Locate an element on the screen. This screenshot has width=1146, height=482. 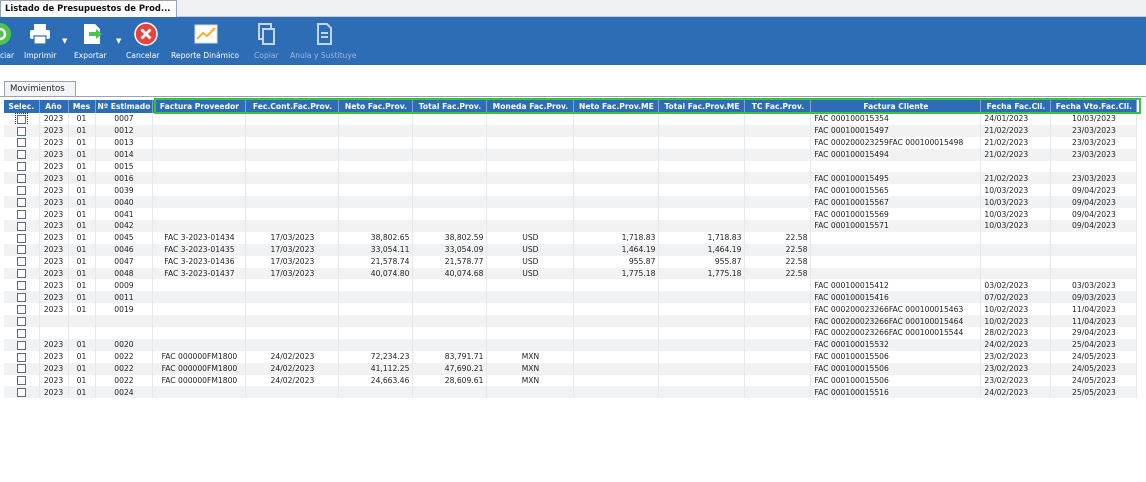
column-header-supplier-net-me: Neto Fac.Prov.ME is located at coordinates (616, 106).